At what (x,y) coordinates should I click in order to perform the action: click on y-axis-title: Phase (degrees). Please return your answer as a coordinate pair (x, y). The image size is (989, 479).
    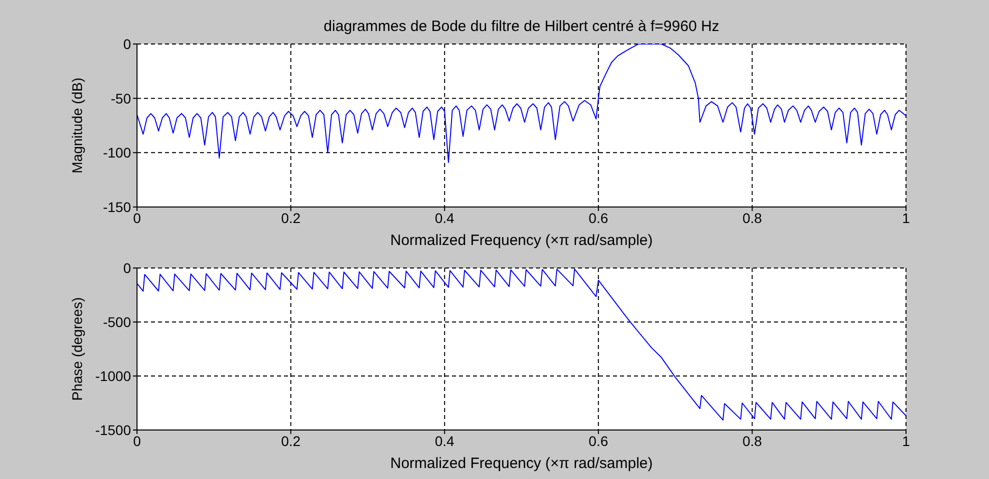
    Looking at the image, I should click on (76, 349).